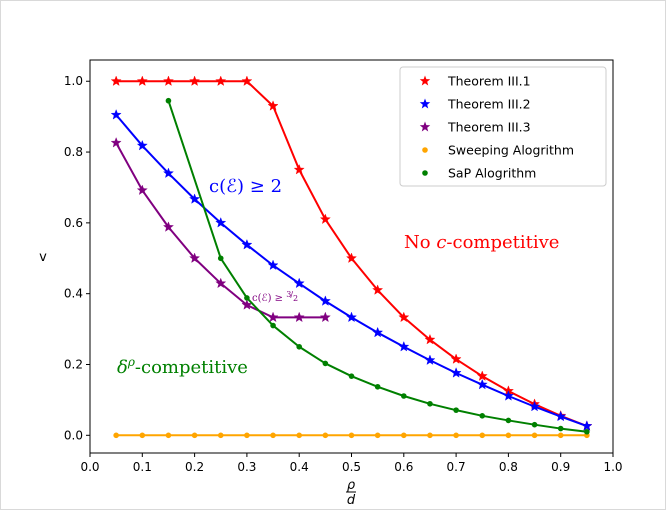 This screenshot has width=666, height=511. What do you see at coordinates (73, 81) in the screenshot?
I see `y-tick-label: 1.0` at bounding box center [73, 81].